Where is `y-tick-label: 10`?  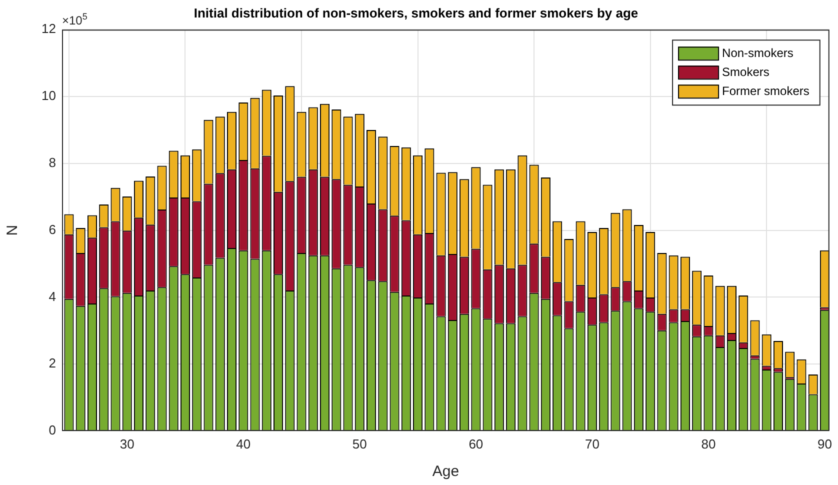 y-tick-label: 10 is located at coordinates (49, 96).